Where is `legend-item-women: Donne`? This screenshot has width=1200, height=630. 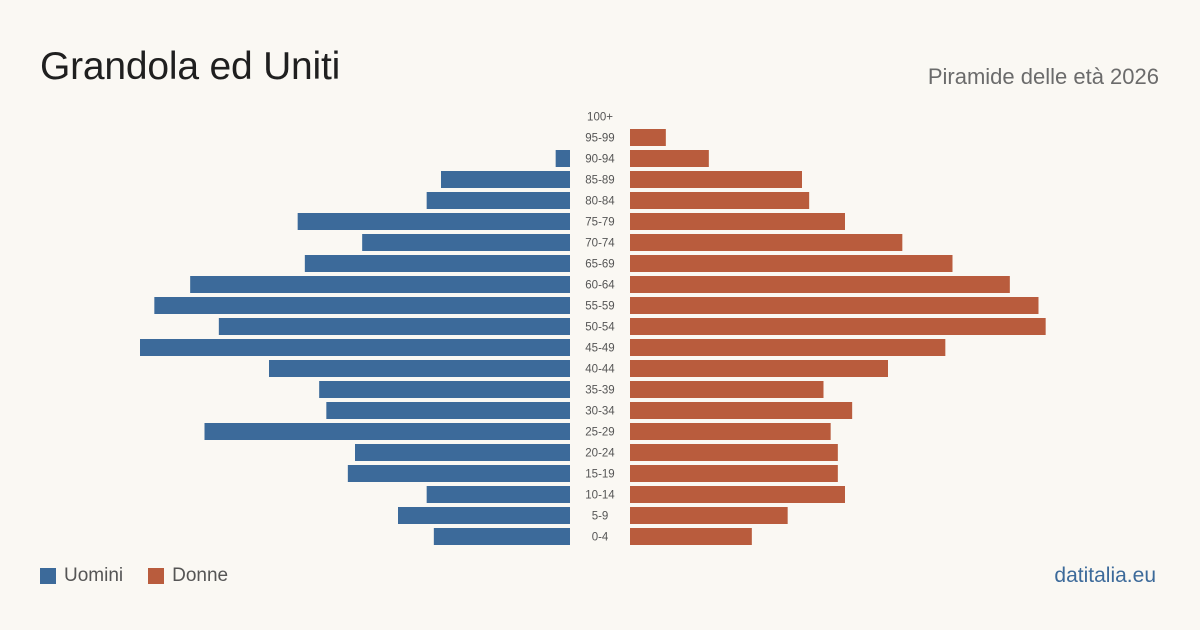 legend-item-women: Donne is located at coordinates (188, 576).